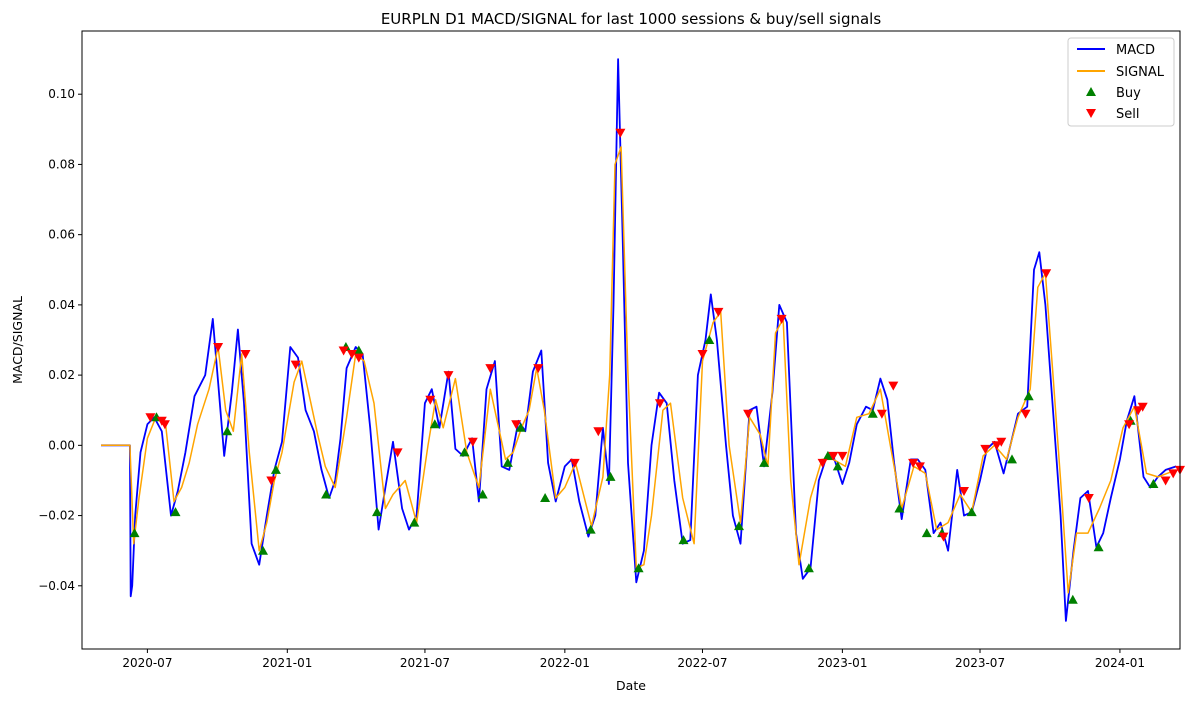 The image size is (1192, 701). Describe the element at coordinates (1127, 114) in the screenshot. I see `legend-sell-label: Sell` at that location.